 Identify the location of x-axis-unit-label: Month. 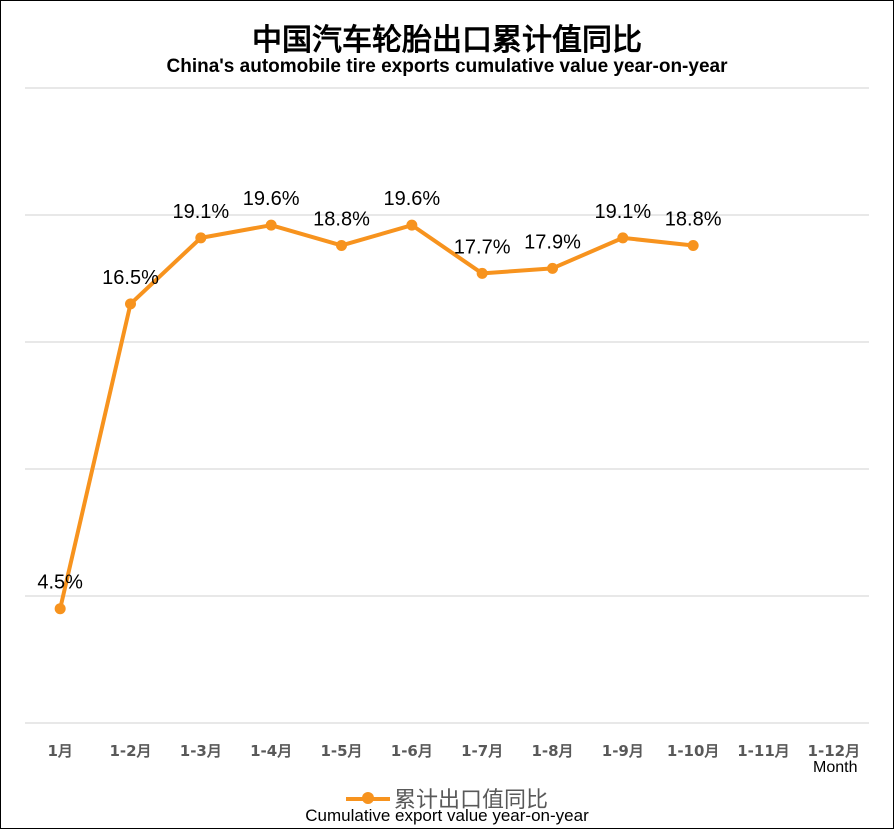
(835, 767).